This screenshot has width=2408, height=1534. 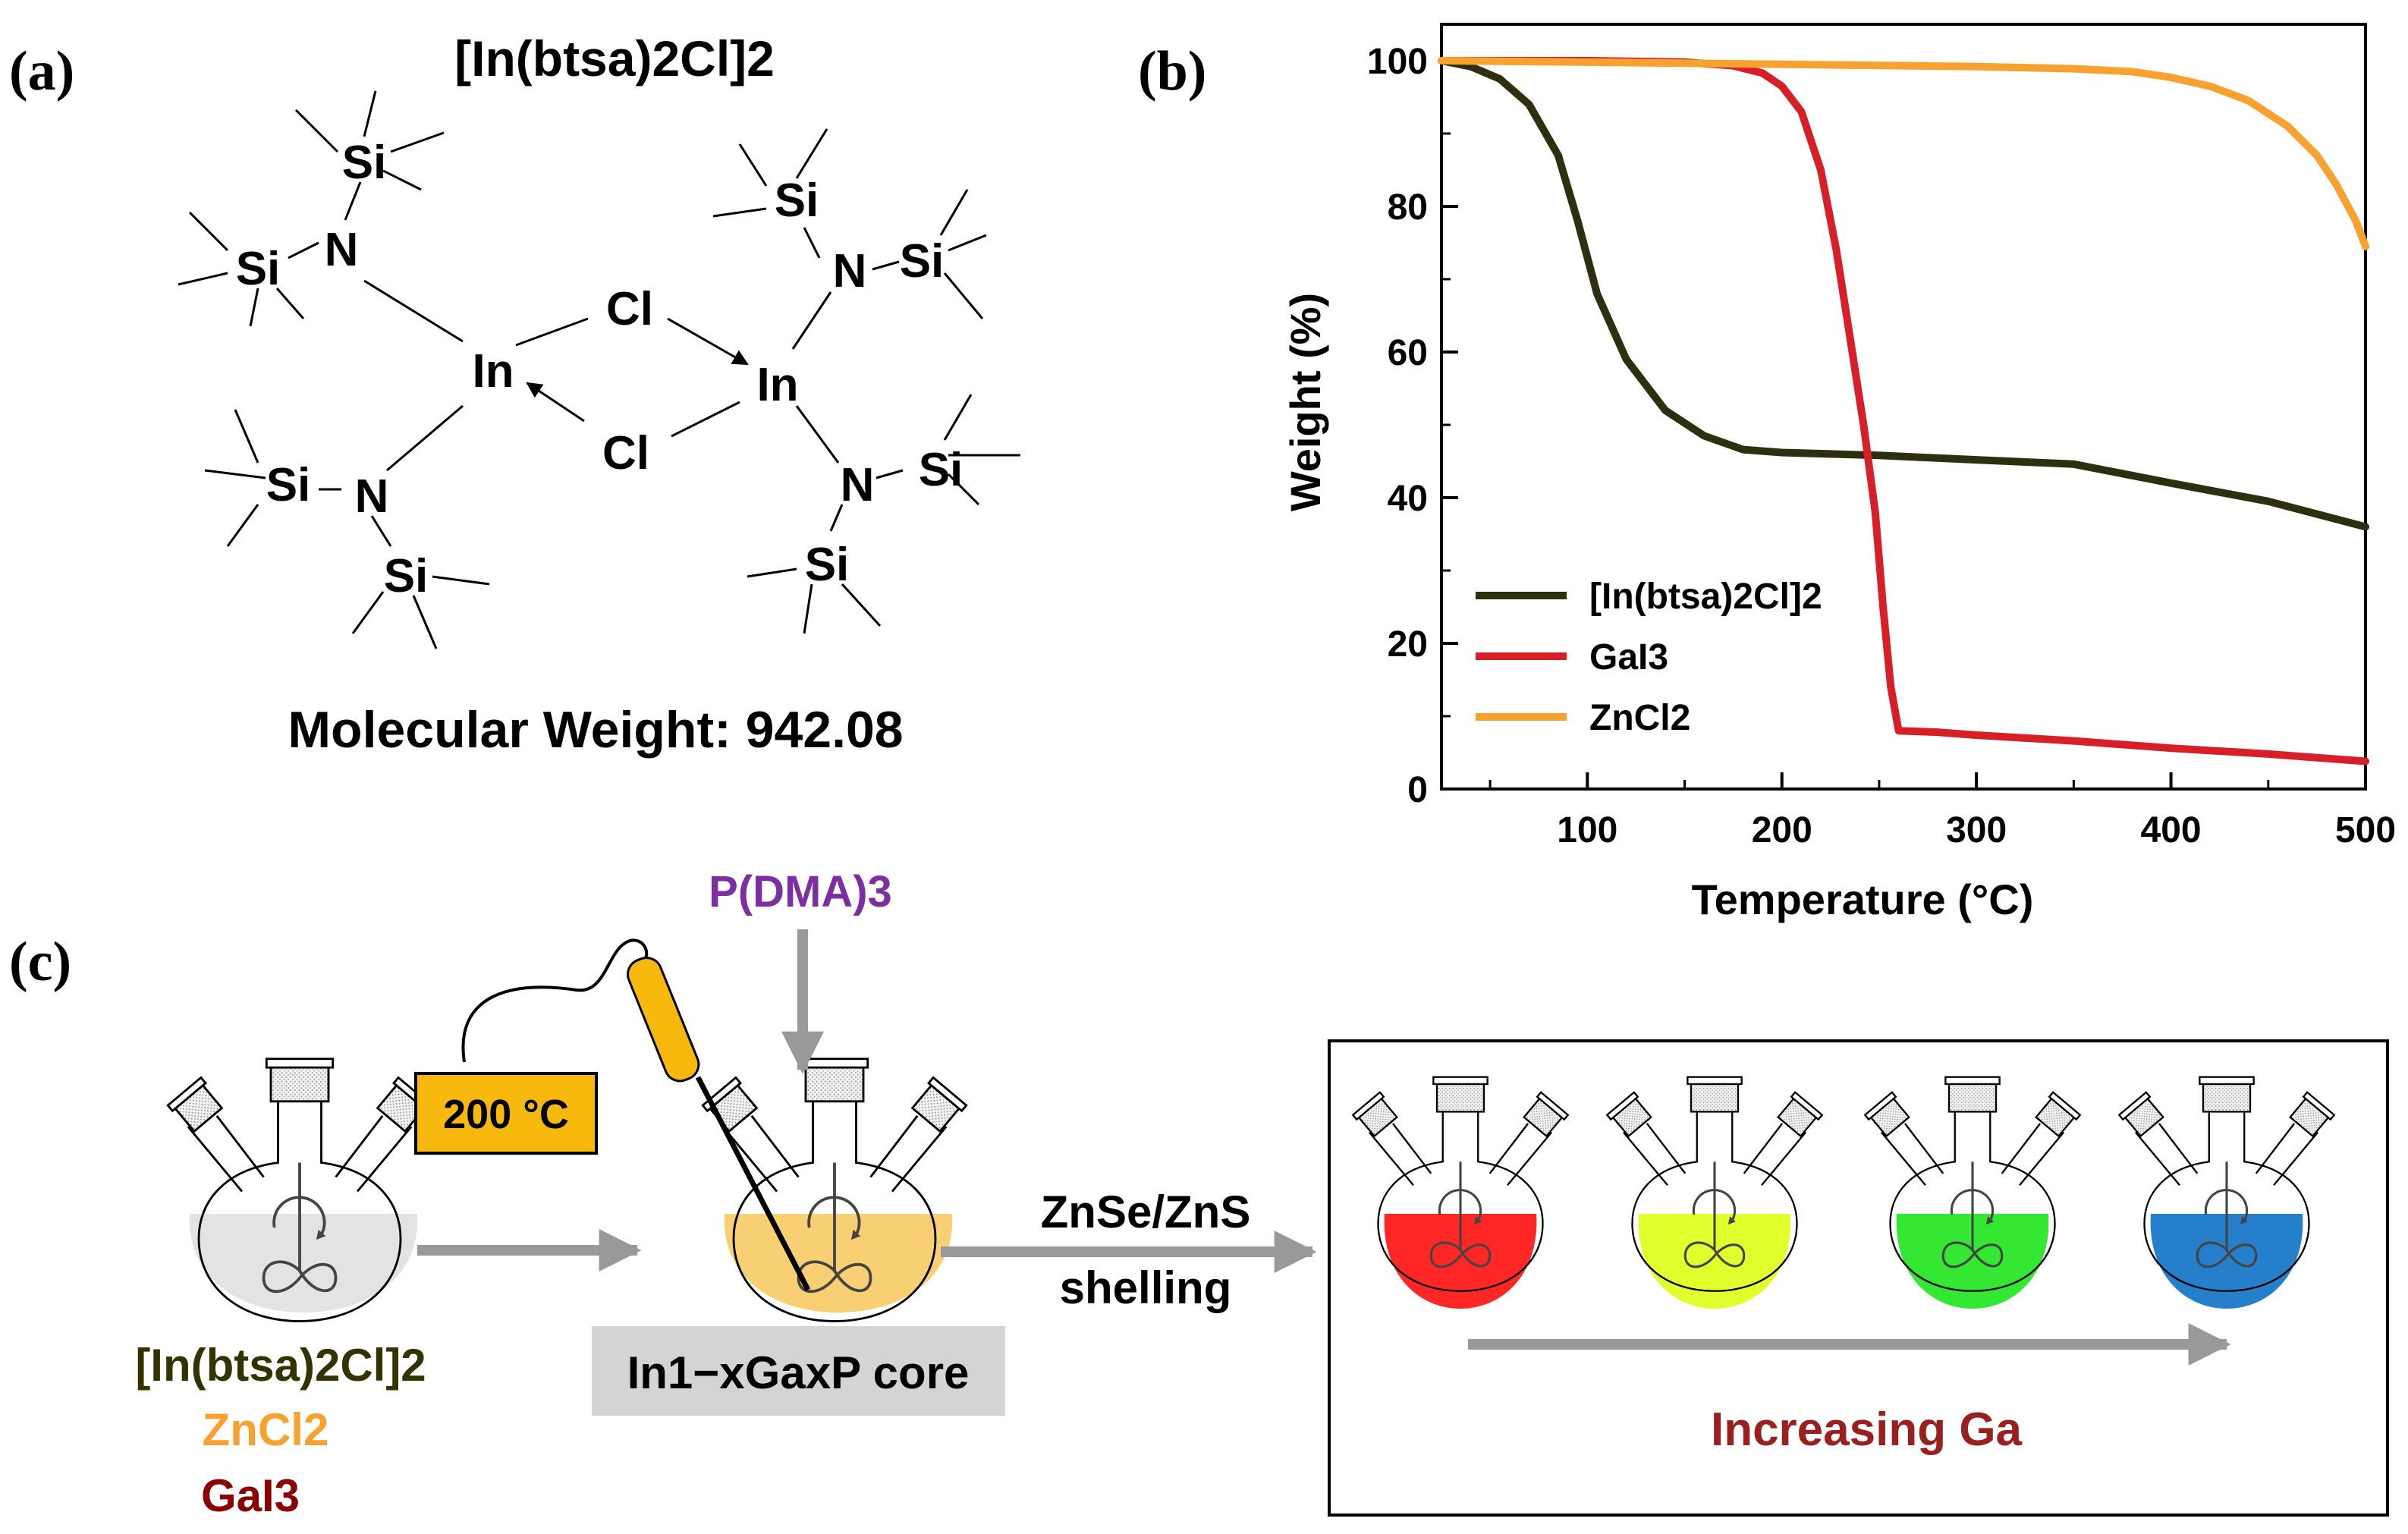 I want to click on y-tick-label: 100, so click(x=1397, y=62).